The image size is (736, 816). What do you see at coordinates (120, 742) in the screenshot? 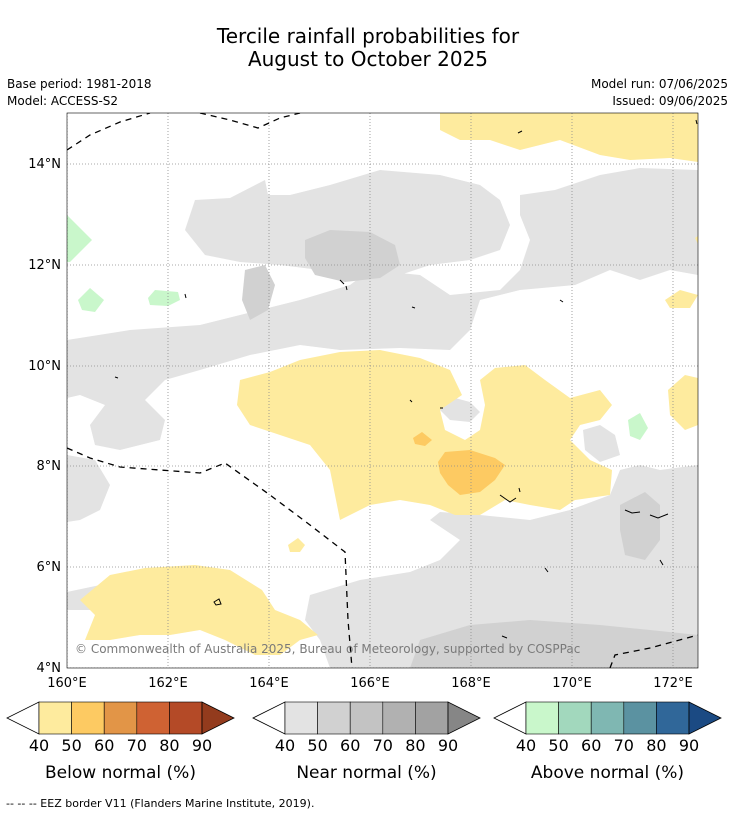
I see `below-normal-colorbar: 40 50 60 70 80 90 Below normal (%)` at bounding box center [120, 742].